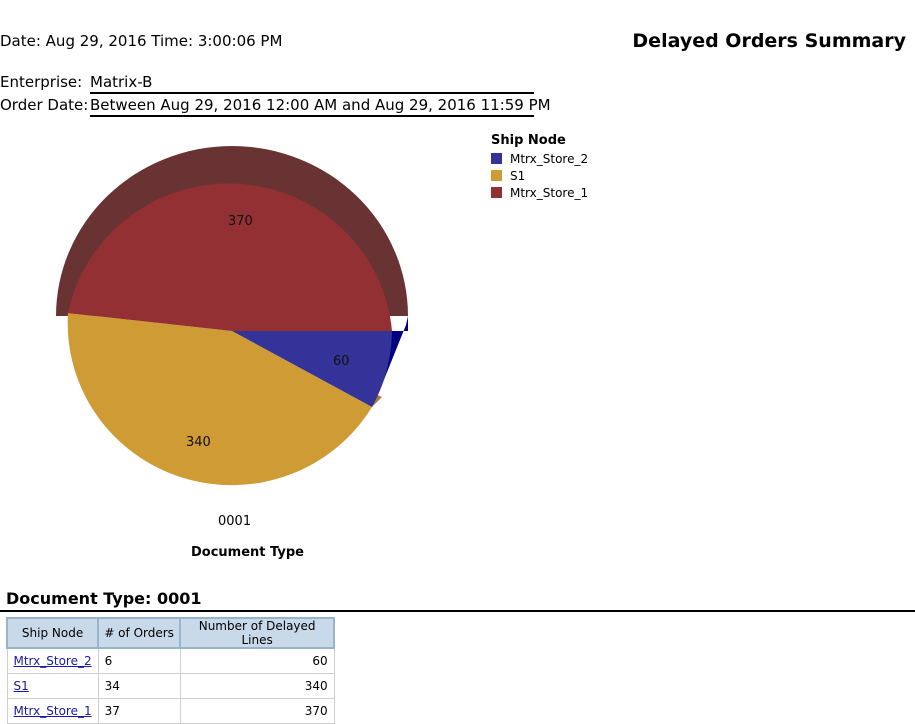 This screenshot has width=915, height=724. I want to click on legend-item: Mtrx_Store_1, so click(539, 192).